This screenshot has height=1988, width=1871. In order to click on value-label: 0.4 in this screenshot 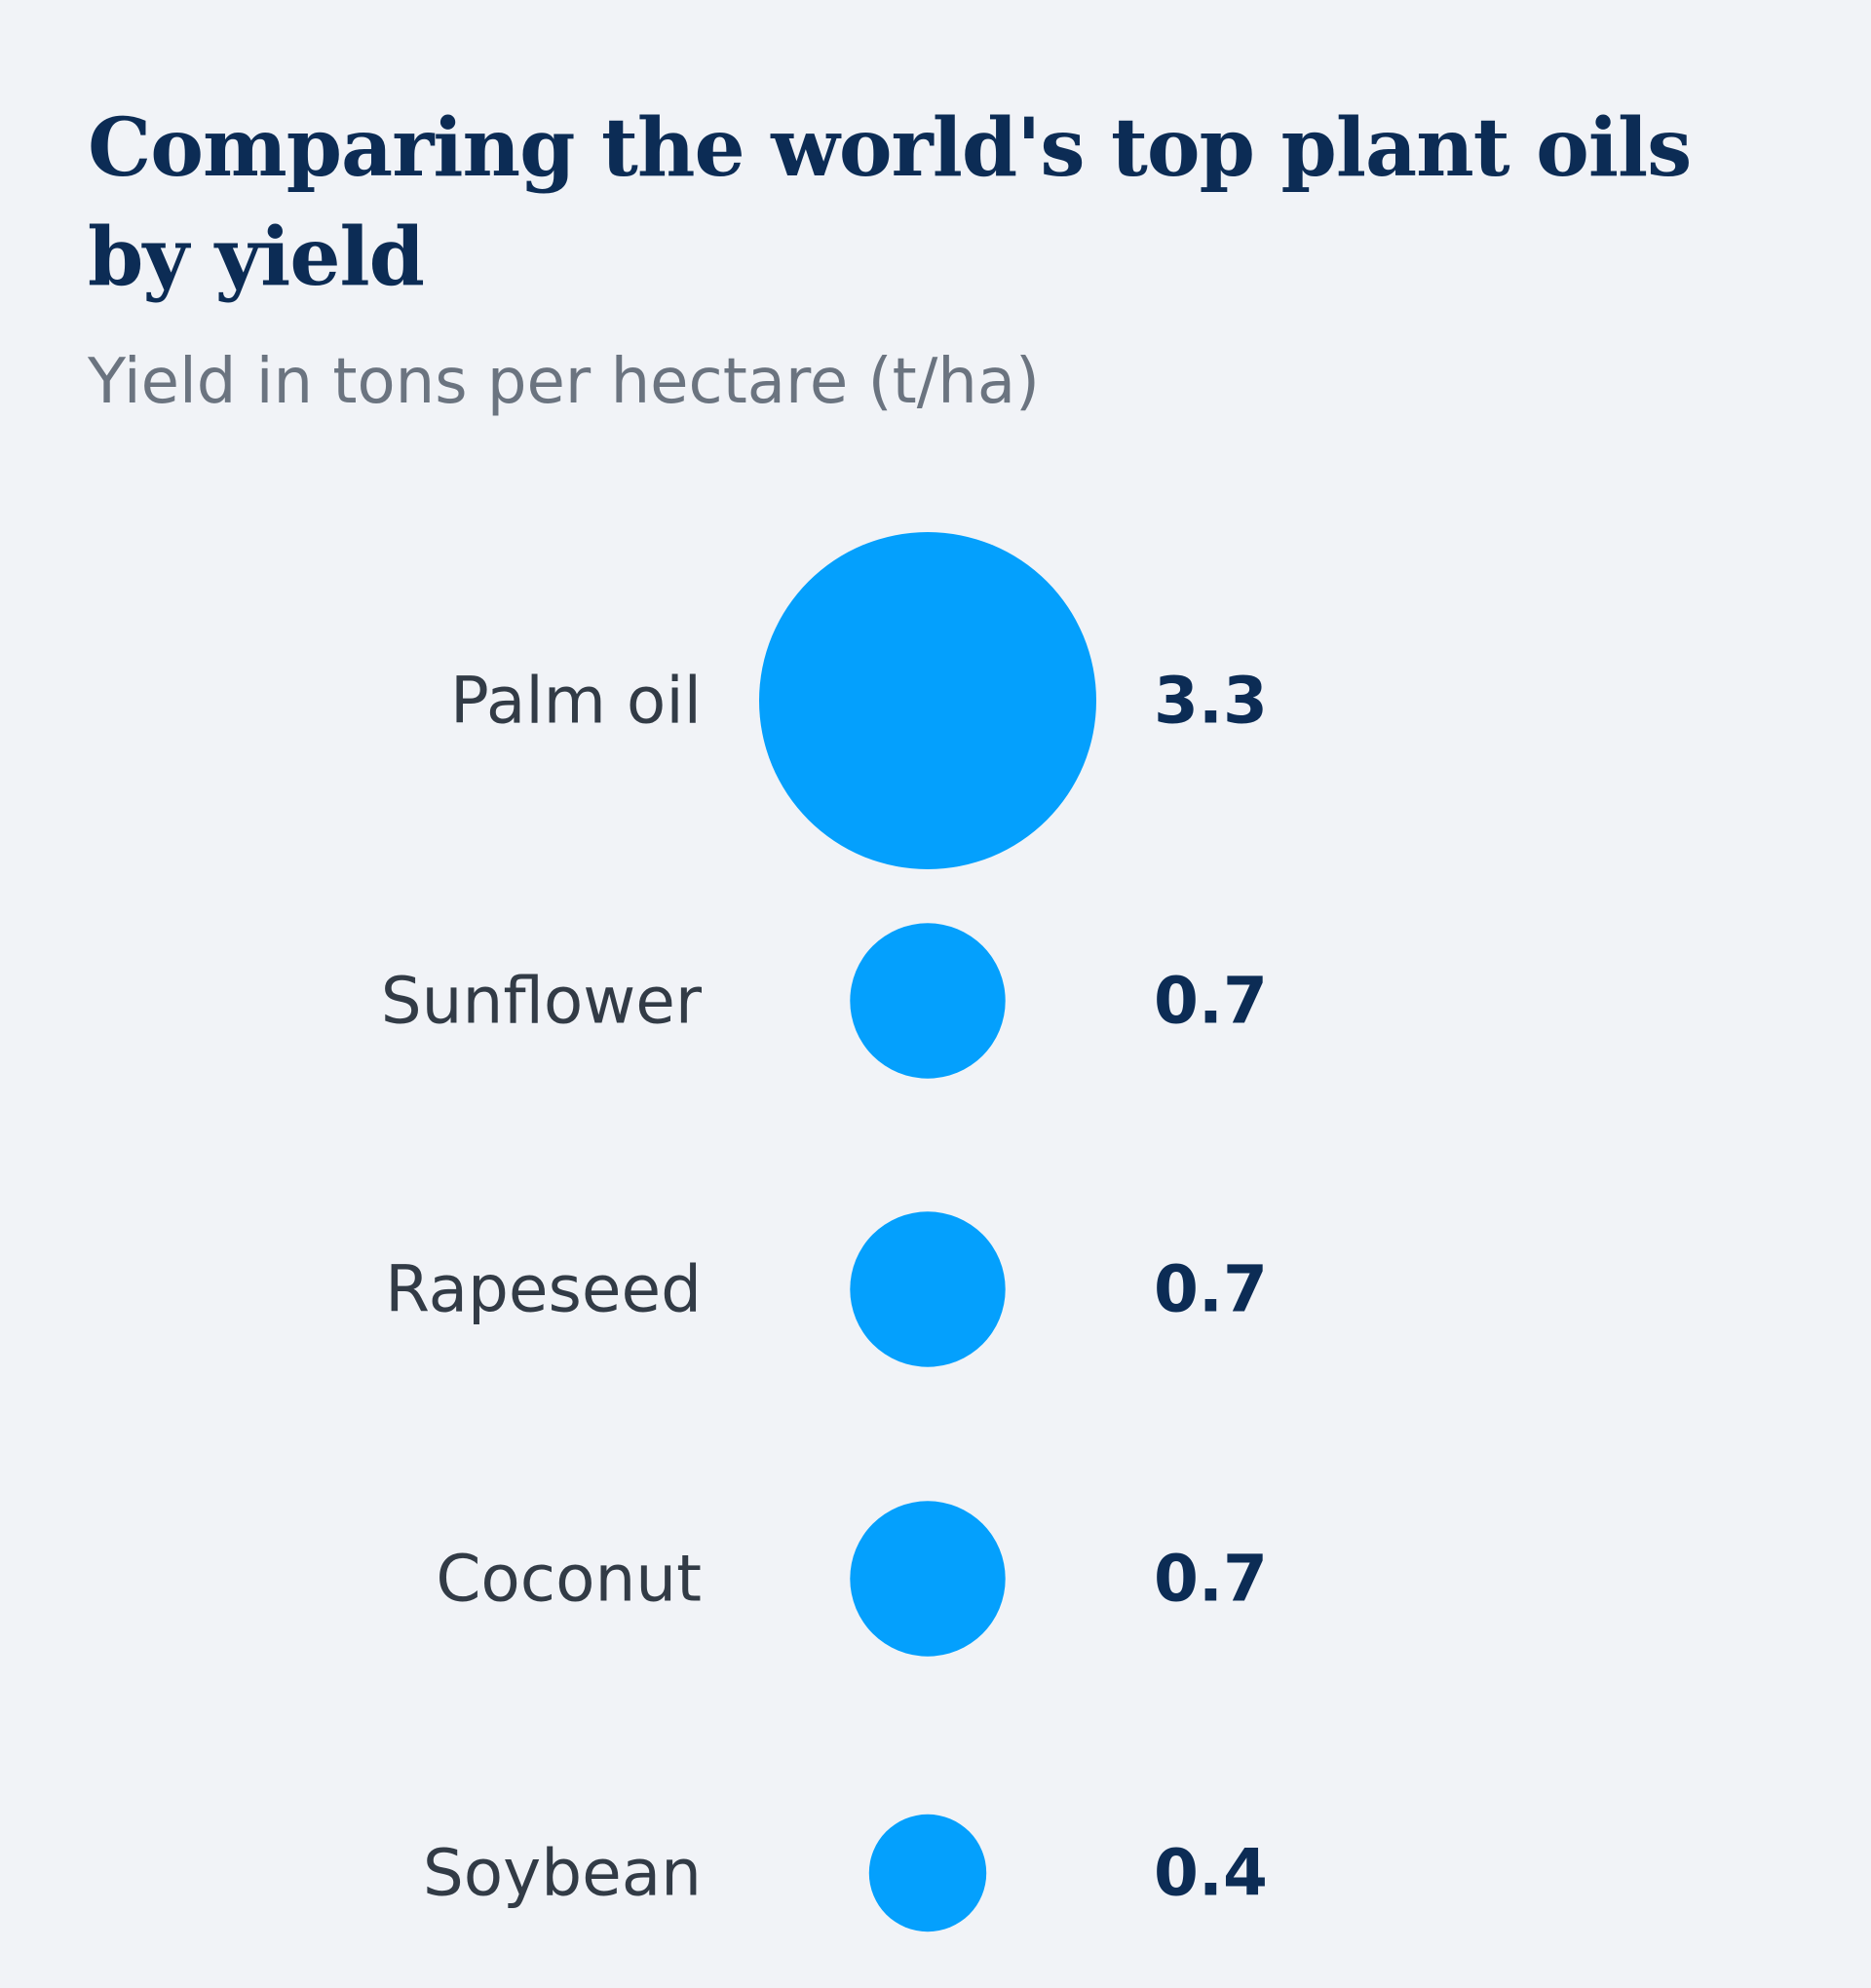, I will do `click(1211, 1873)`.